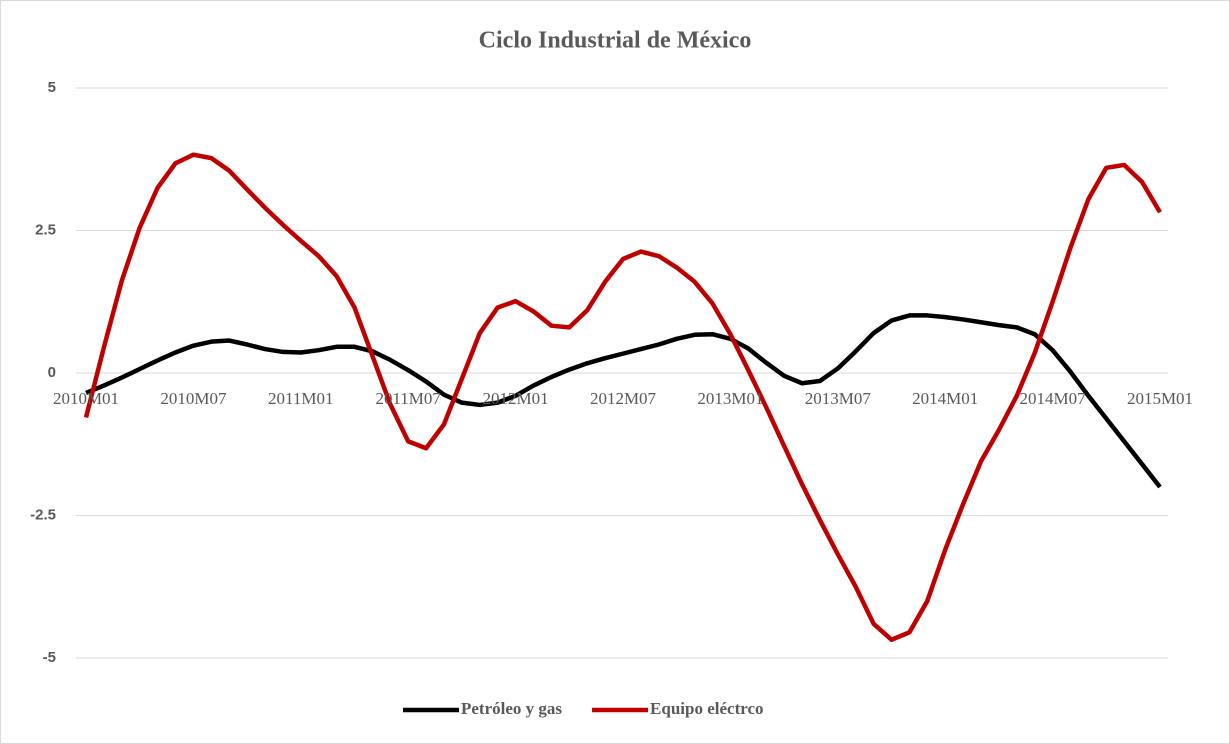 The width and height of the screenshot is (1230, 744). What do you see at coordinates (730, 398) in the screenshot?
I see `x-tick-label: 2013M01` at bounding box center [730, 398].